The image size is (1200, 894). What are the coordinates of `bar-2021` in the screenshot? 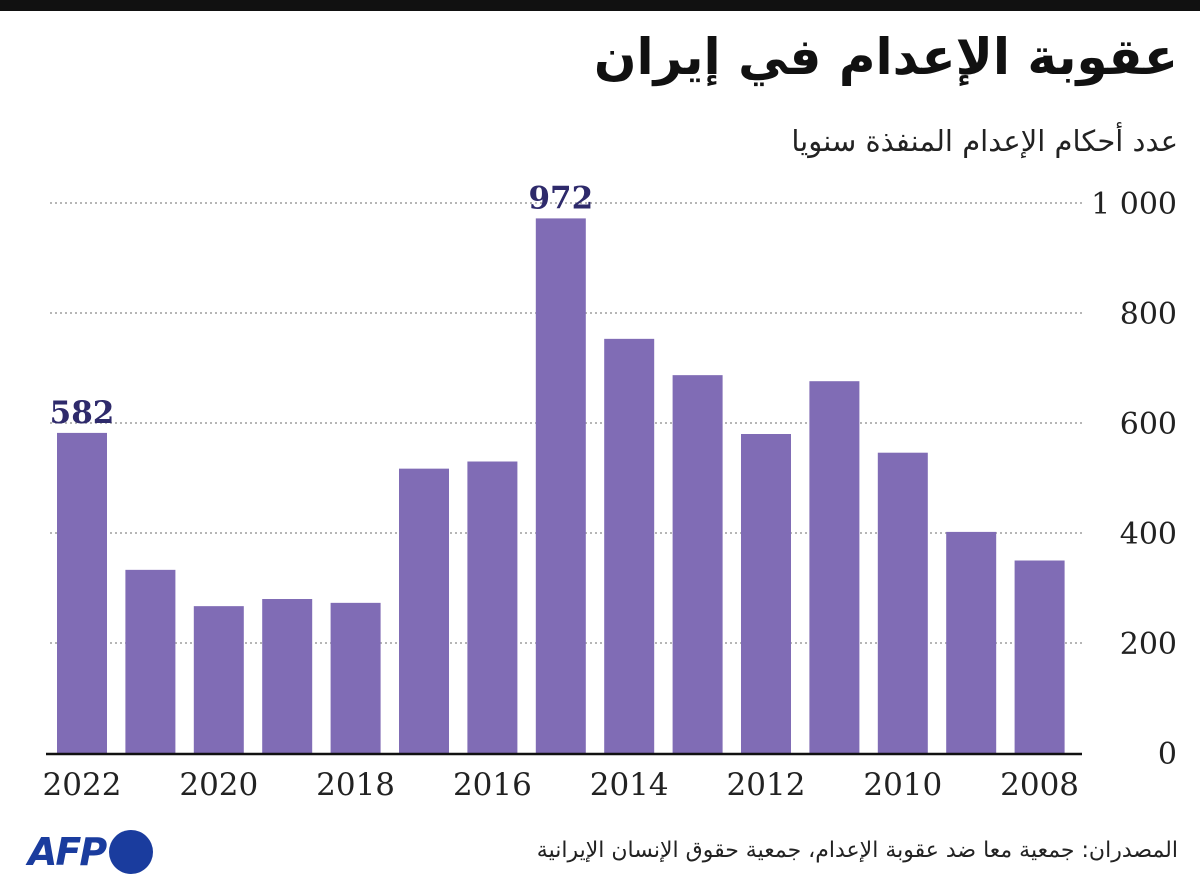 It's located at (150, 661).